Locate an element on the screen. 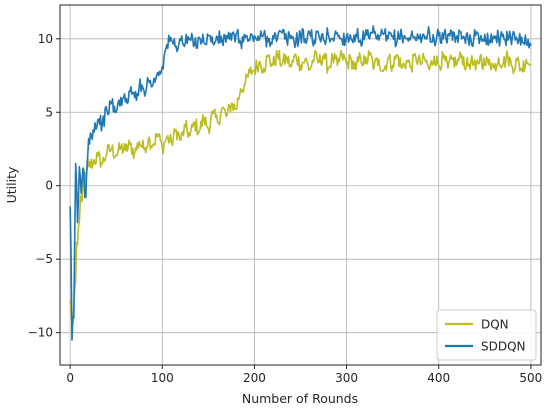  y-tick-label: −10 is located at coordinates (40, 333).